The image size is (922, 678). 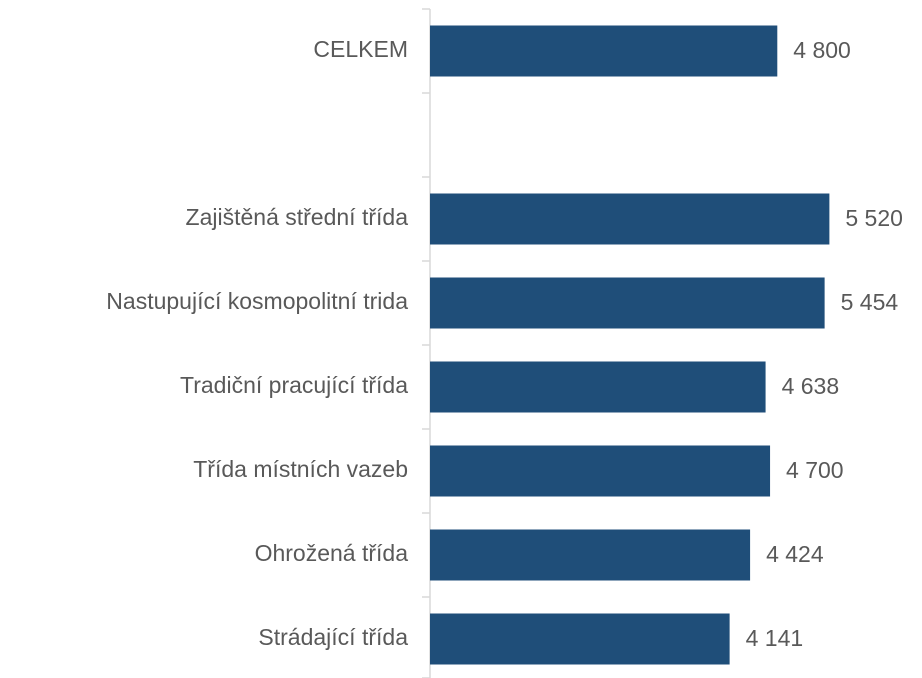 What do you see at coordinates (870, 302) in the screenshot?
I see `value-label: 5 454` at bounding box center [870, 302].